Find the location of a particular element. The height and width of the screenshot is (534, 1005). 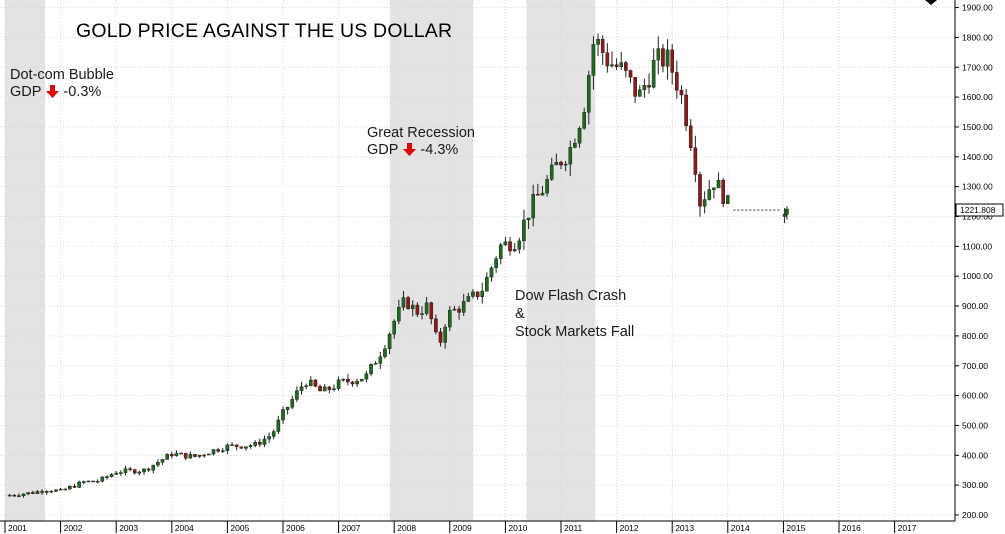

y-tick-label: 600.00 is located at coordinates (975, 396).